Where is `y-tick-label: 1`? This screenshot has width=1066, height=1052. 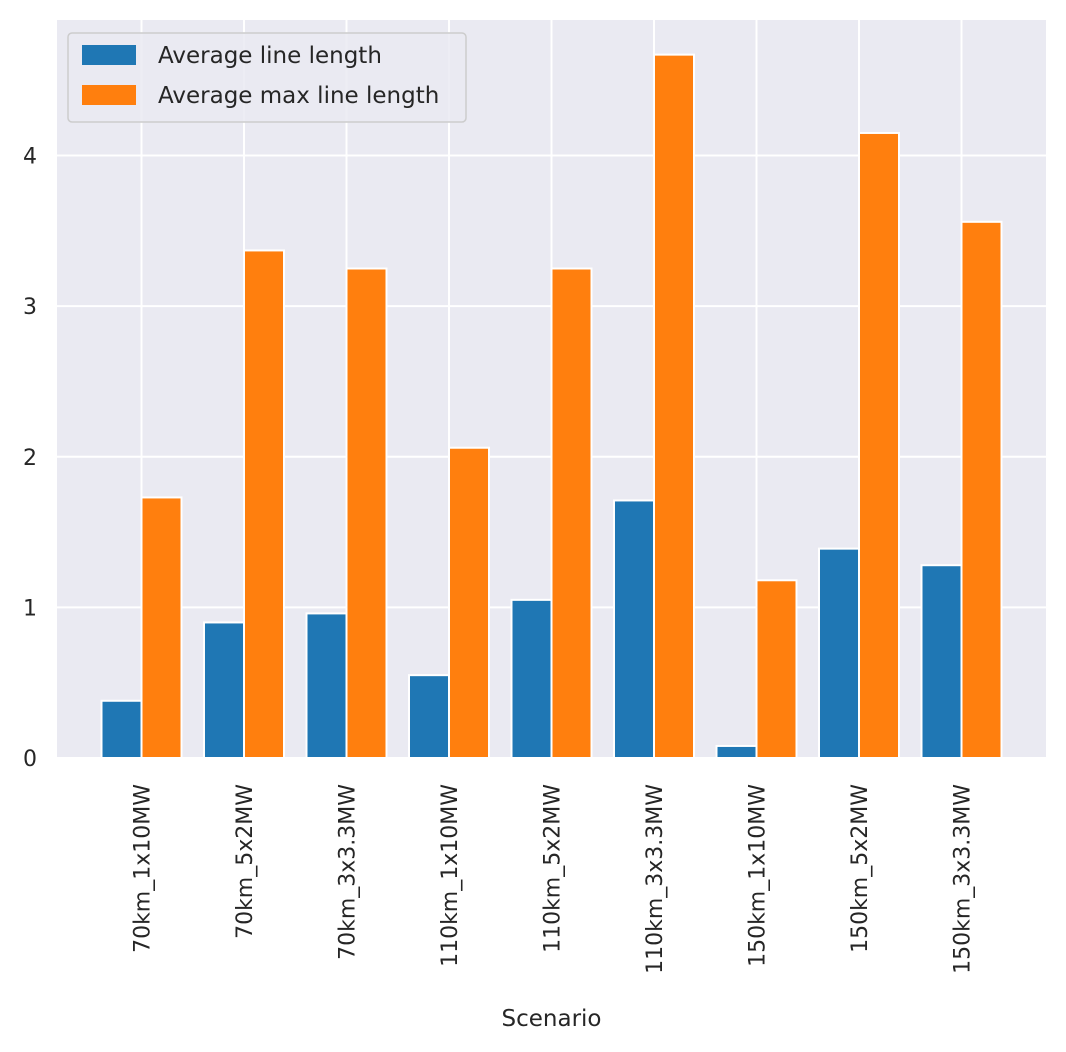
y-tick-label: 1 is located at coordinates (30, 608).